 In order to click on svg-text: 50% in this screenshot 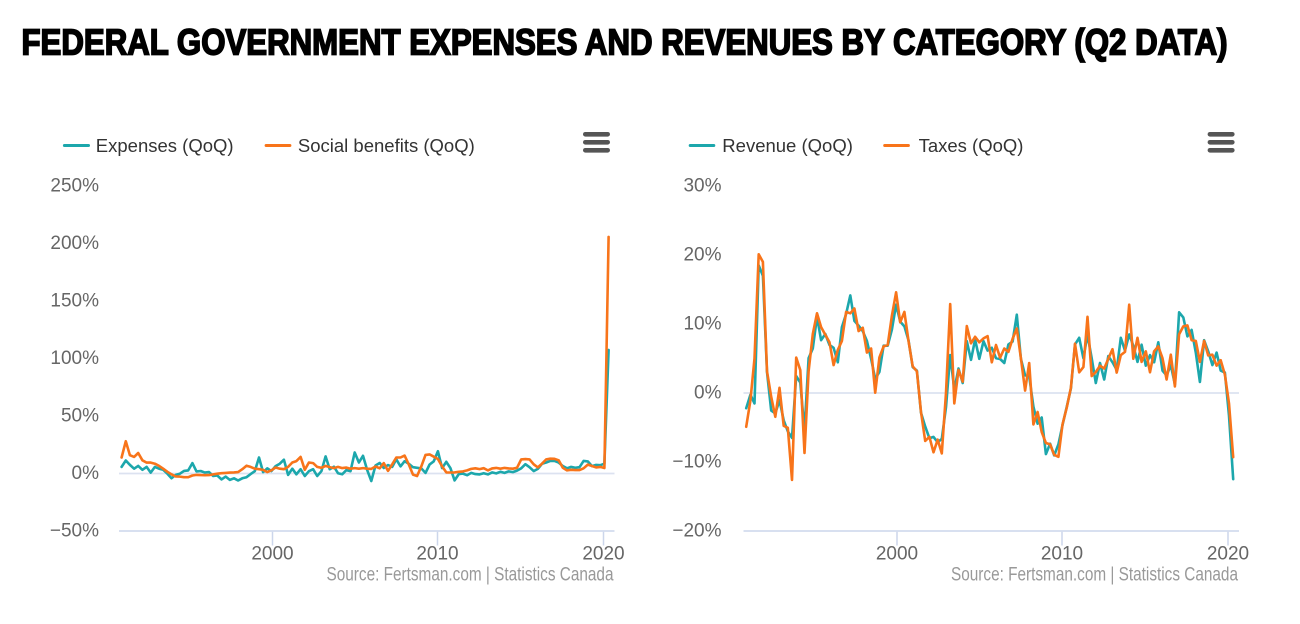, I will do `click(80, 416)`.